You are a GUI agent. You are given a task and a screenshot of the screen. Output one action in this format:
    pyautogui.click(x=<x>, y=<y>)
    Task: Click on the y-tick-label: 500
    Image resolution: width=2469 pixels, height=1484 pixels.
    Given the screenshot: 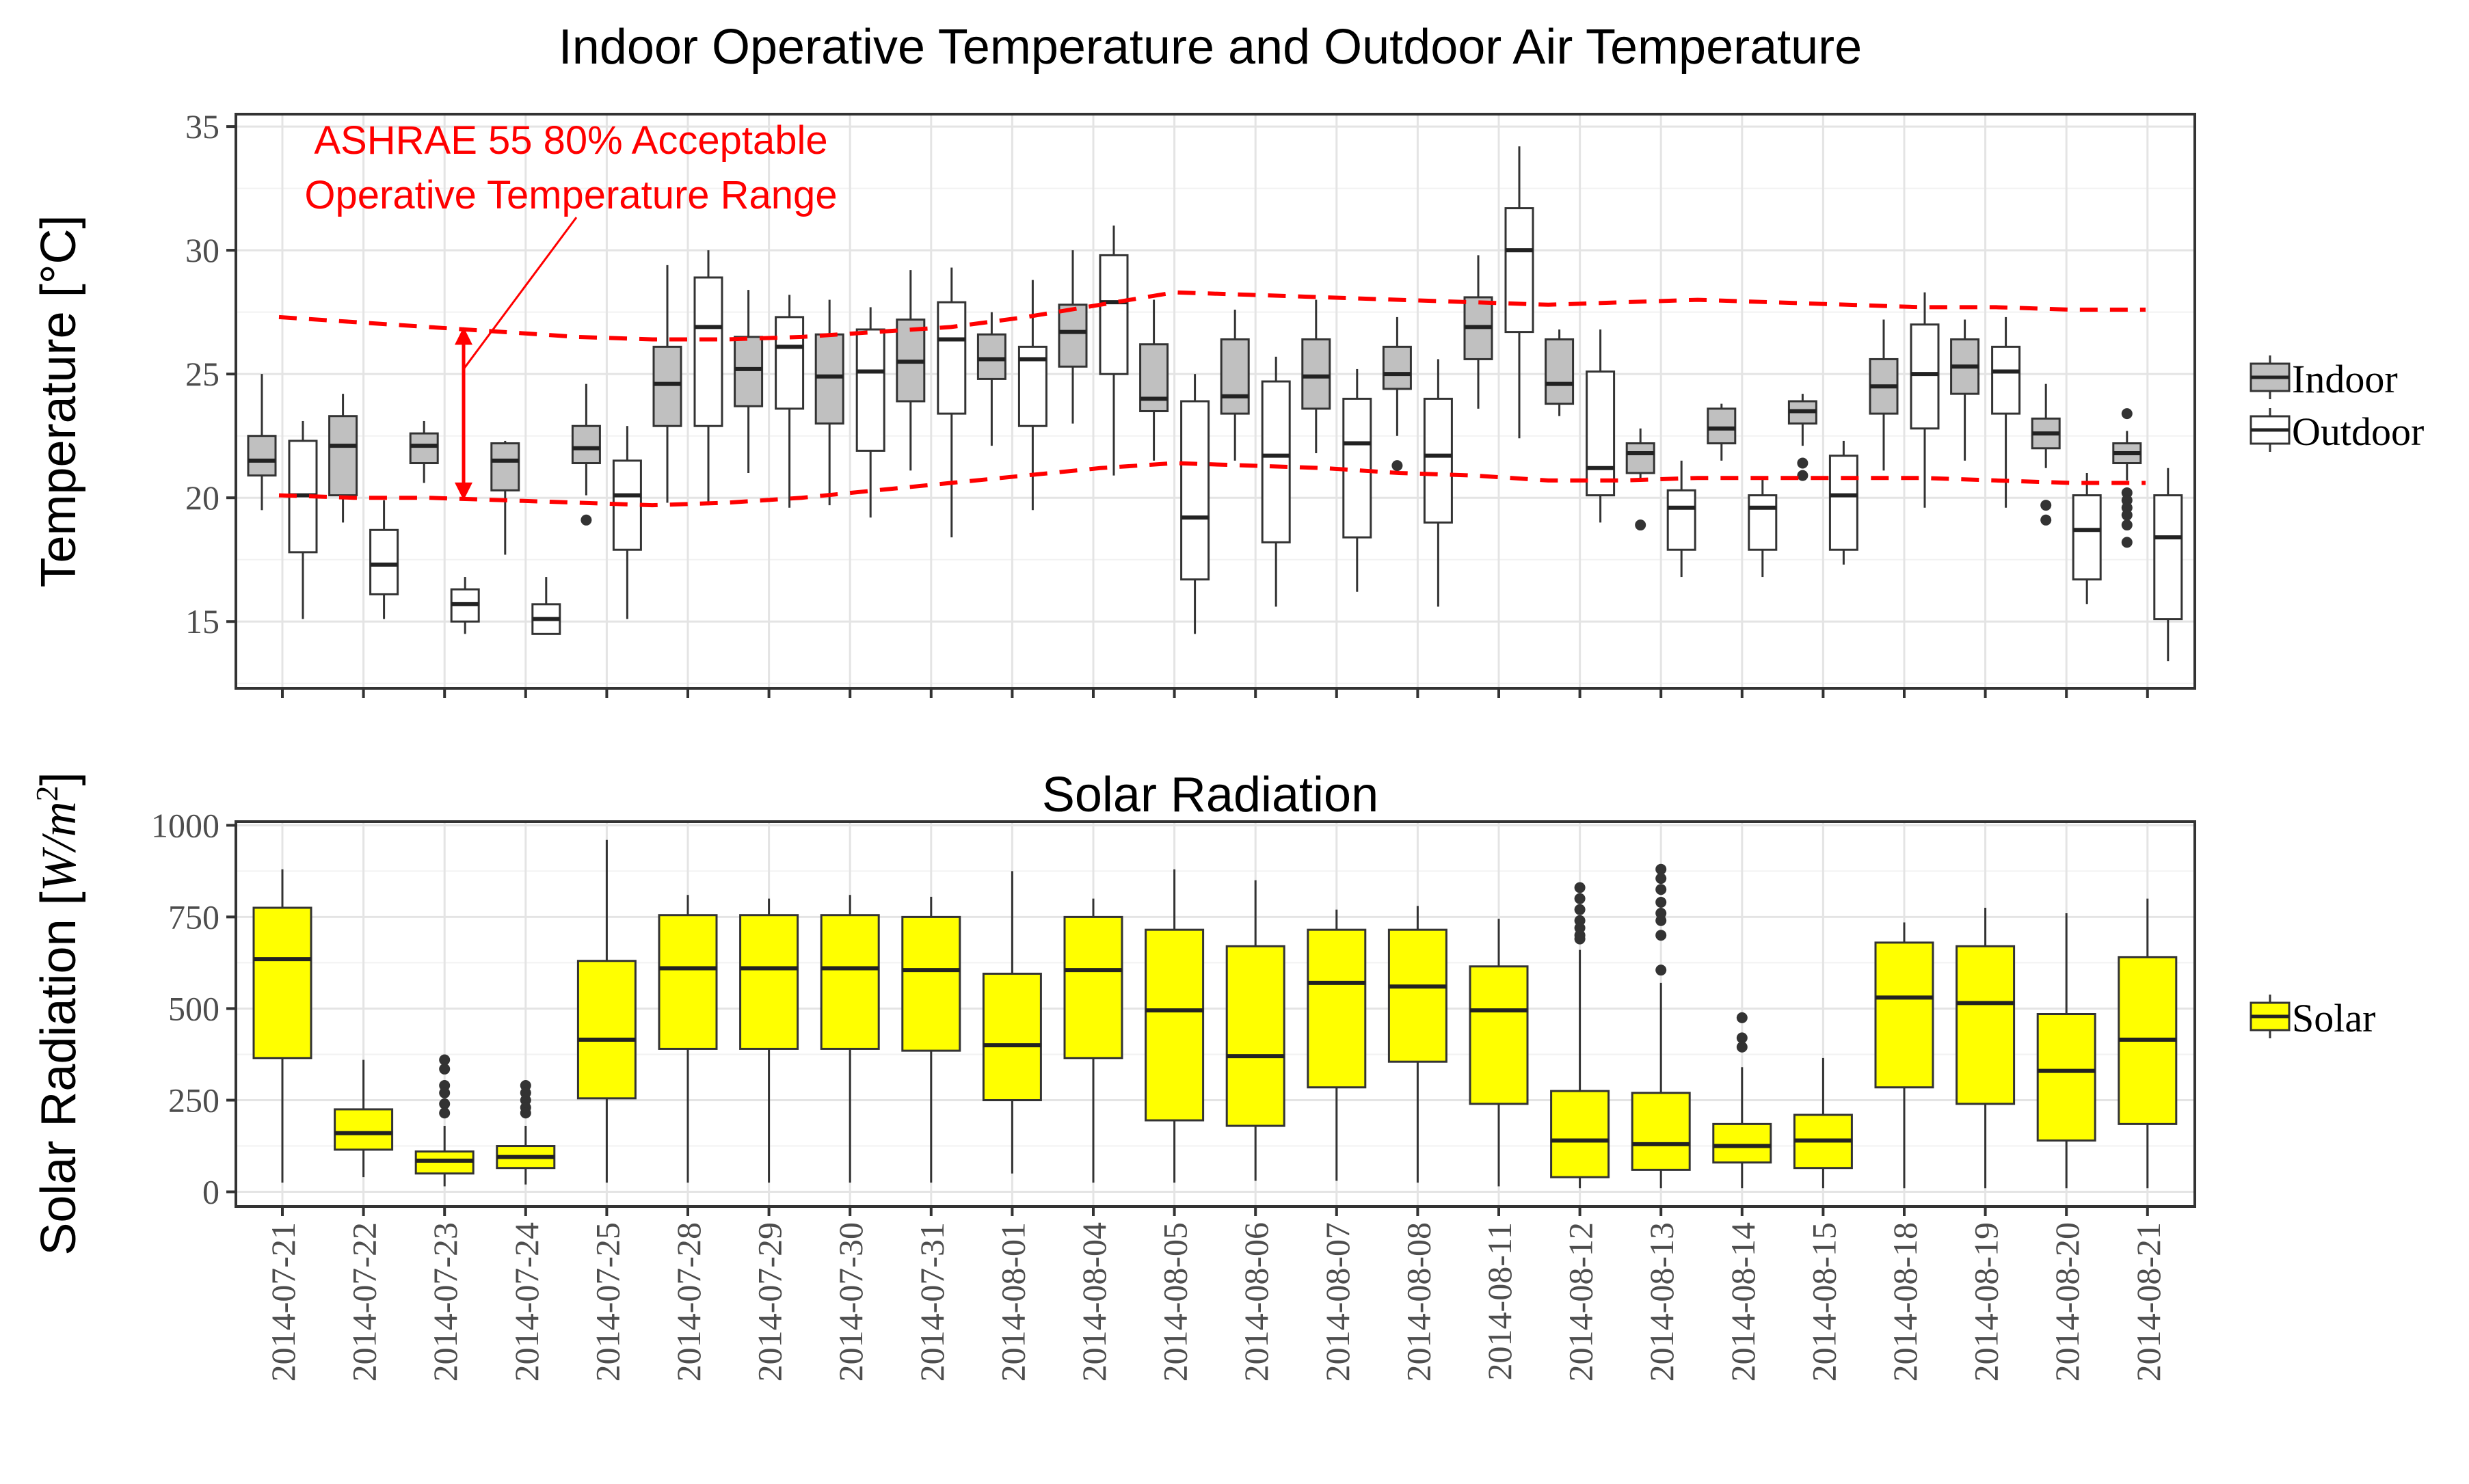 What is the action you would take?
    pyautogui.click(x=193, y=1008)
    